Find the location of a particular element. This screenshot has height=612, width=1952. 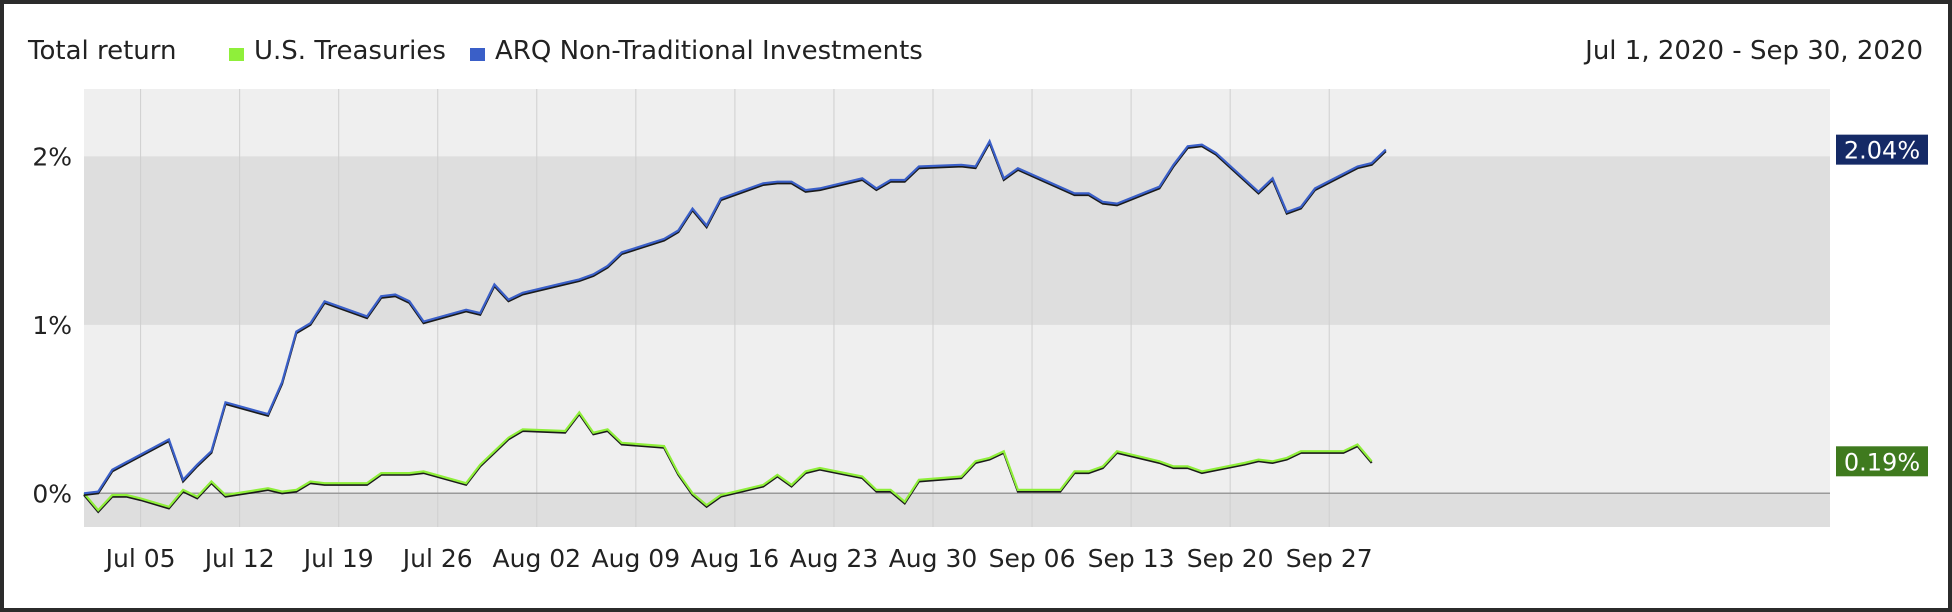

x-tick-label: Jul 26 is located at coordinates (437, 558).